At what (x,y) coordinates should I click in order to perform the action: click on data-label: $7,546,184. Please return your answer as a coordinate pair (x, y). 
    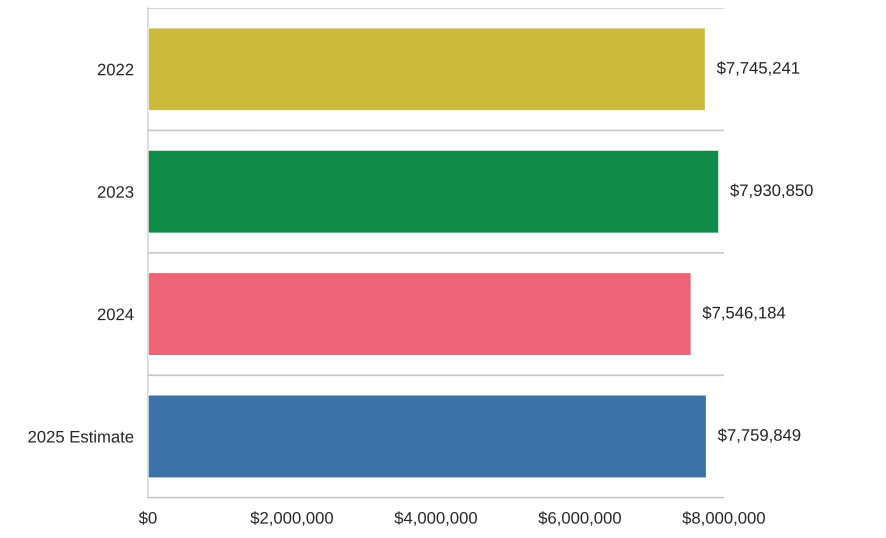
    Looking at the image, I should click on (744, 313).